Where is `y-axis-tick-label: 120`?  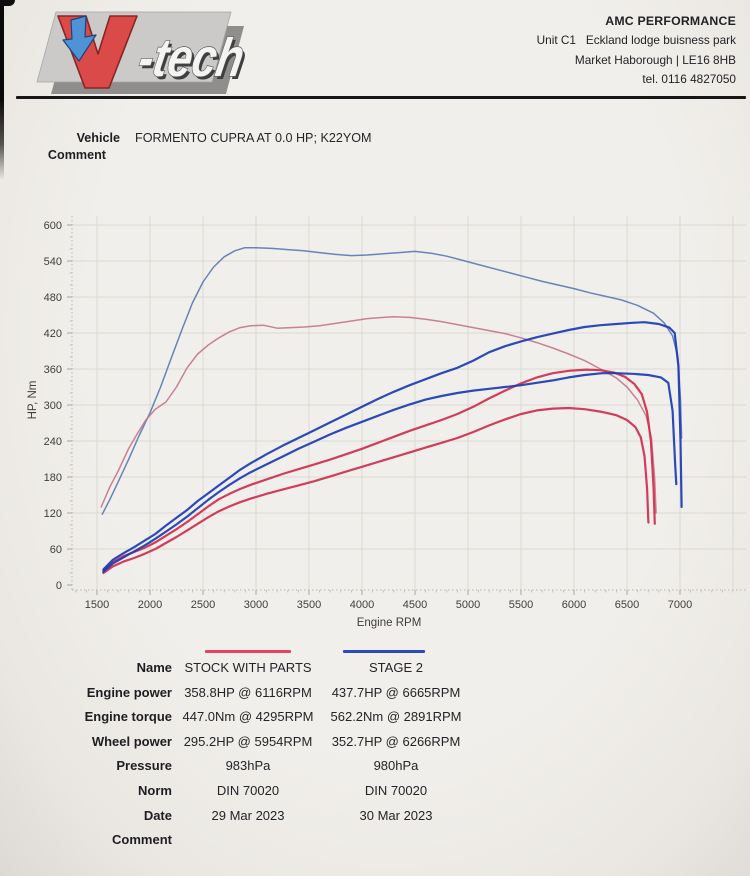
y-axis-tick-label: 120 is located at coordinates (53, 514).